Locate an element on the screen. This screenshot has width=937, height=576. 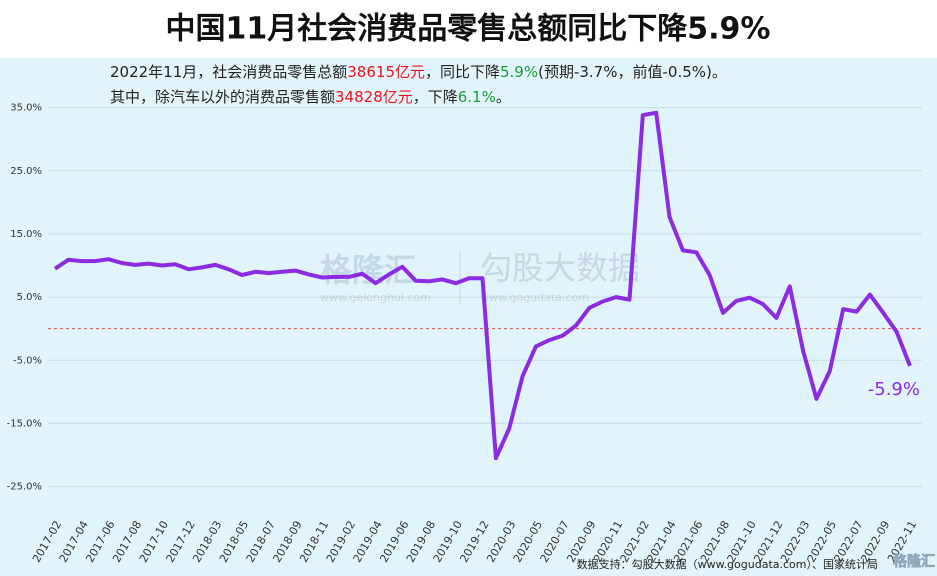
watermark-text: www.gelonghui.com is located at coordinates (375, 297).